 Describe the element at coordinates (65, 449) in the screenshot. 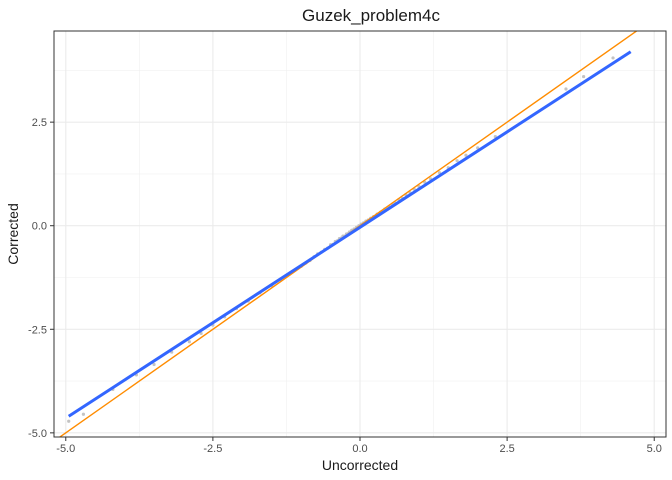

I see `x-tick-label: -5.0` at that location.